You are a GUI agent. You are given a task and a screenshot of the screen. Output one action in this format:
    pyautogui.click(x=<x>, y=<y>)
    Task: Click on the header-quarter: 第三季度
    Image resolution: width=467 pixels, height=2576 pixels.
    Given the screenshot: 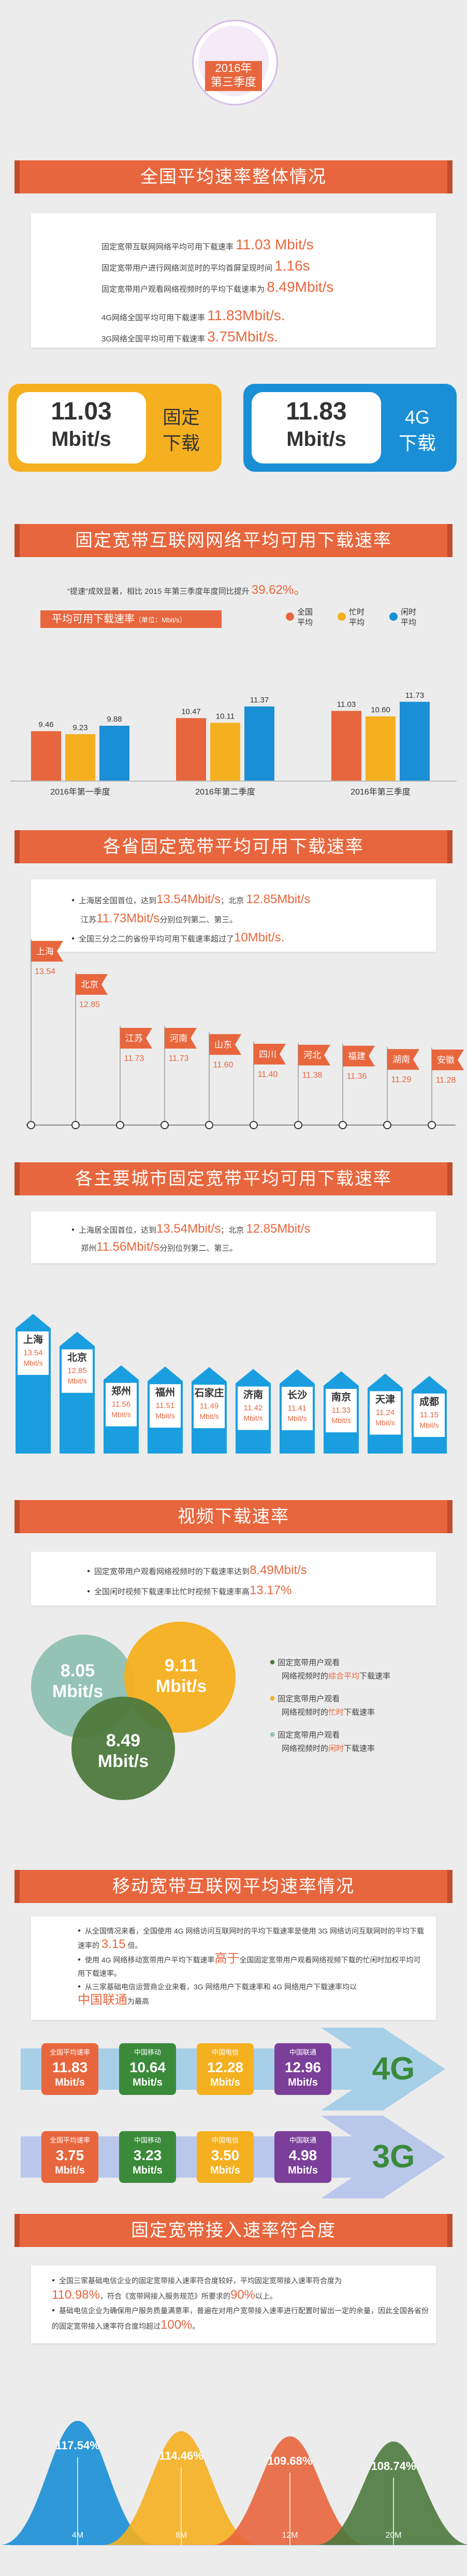 What is the action you would take?
    pyautogui.click(x=233, y=82)
    